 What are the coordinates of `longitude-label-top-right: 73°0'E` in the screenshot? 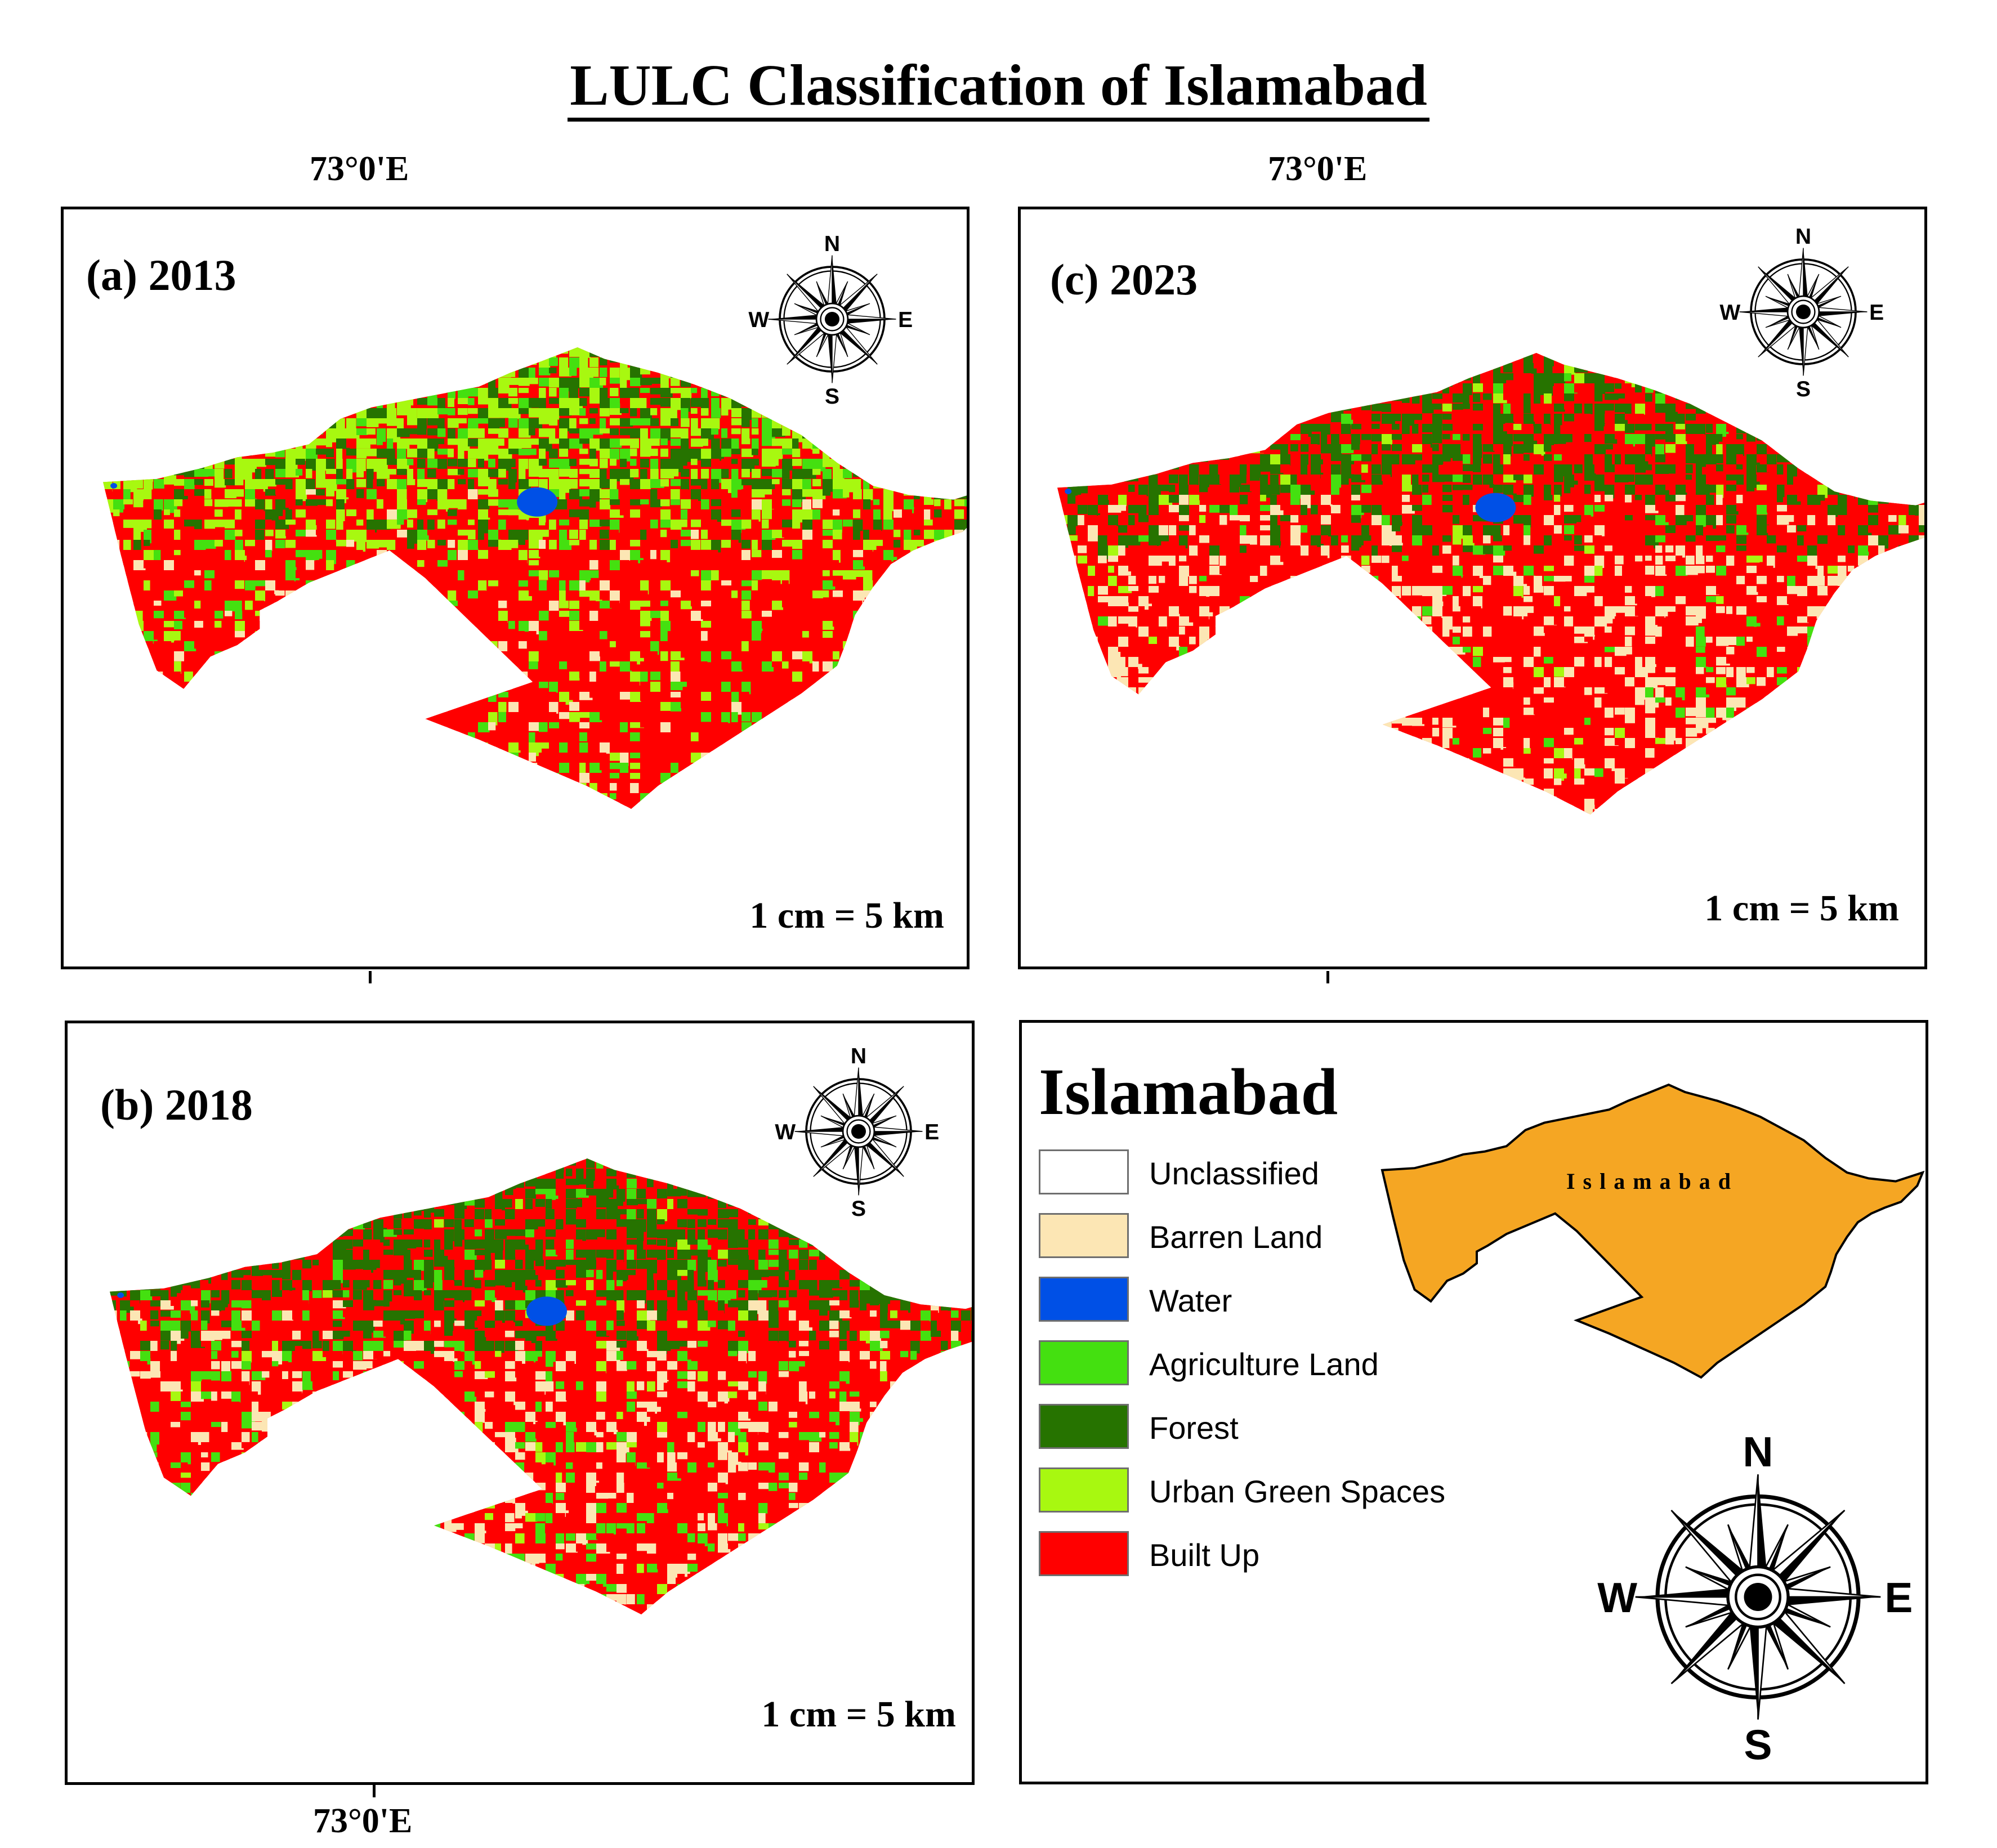 It's located at (1318, 169).